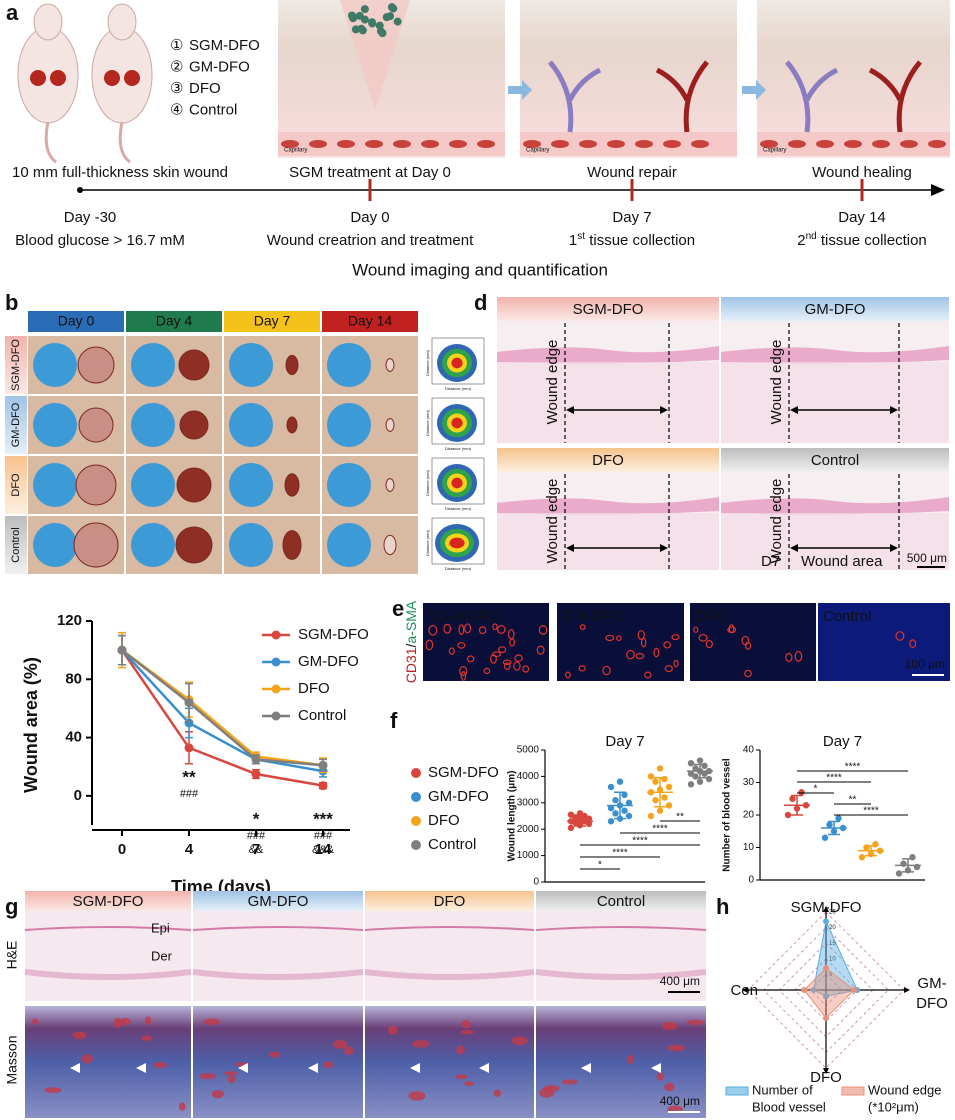 This screenshot has width=955, height=1120. What do you see at coordinates (640, 841) in the screenshot?
I see `comparison-label: ****` at bounding box center [640, 841].